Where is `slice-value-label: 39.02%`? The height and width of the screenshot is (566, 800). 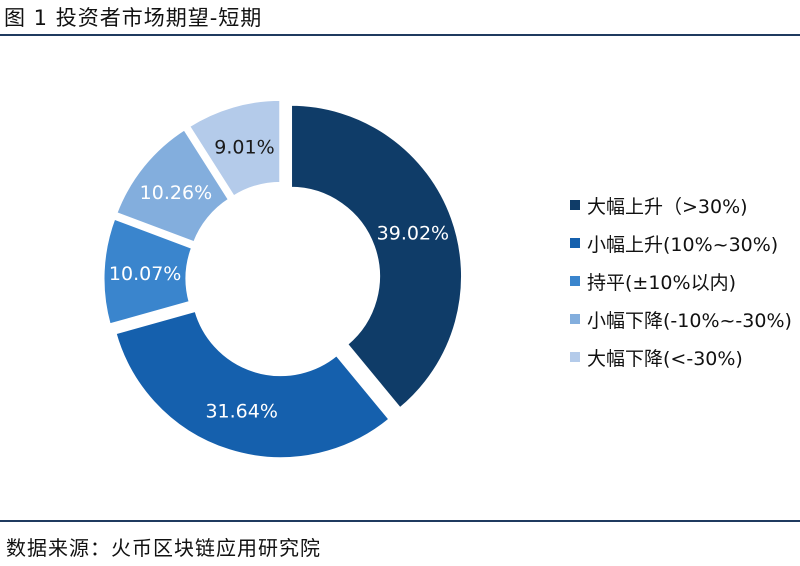 slice-value-label: 39.02% is located at coordinates (413, 233).